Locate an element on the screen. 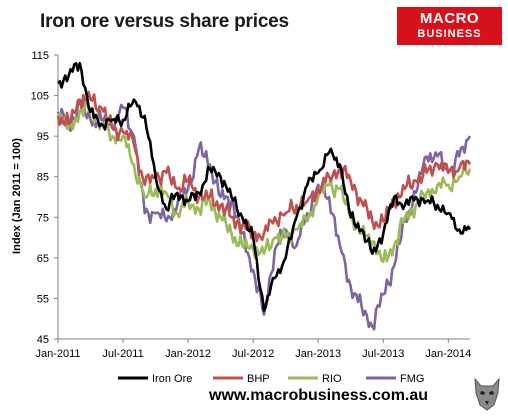  footer-url: www.macrobusiness.com.au is located at coordinates (319, 395).